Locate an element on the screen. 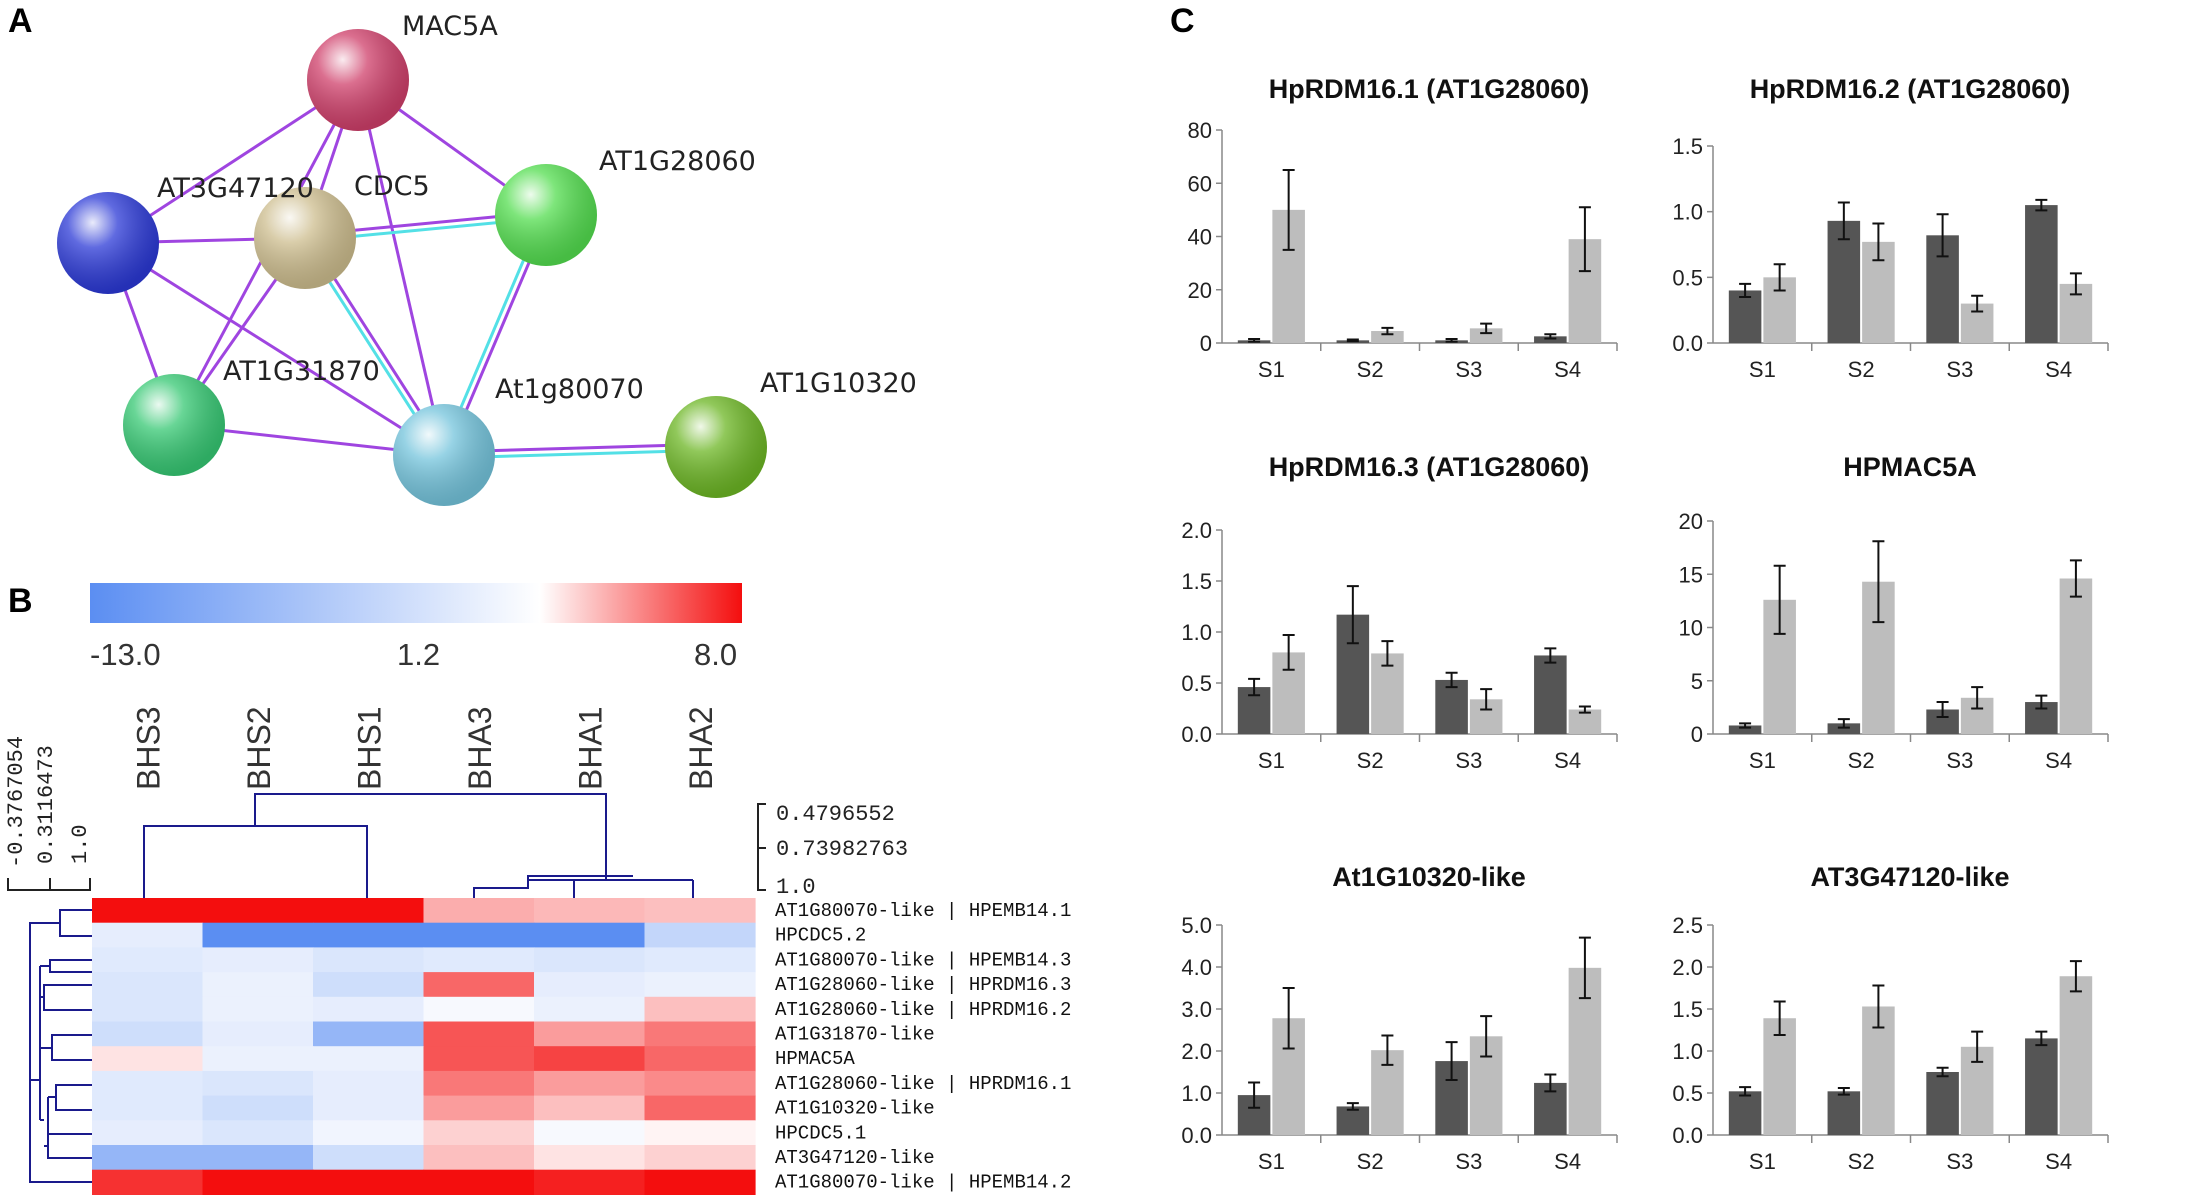  node-label-at1g10320: AT1G10320 is located at coordinates (838, 383).